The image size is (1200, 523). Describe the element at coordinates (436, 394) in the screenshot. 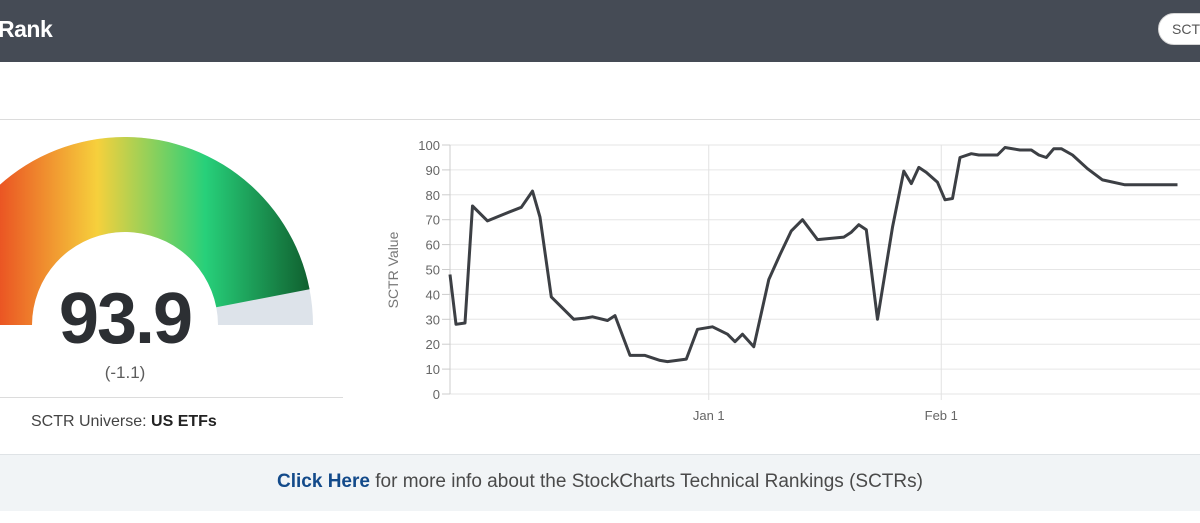

I see `y-tick-label: 0` at that location.